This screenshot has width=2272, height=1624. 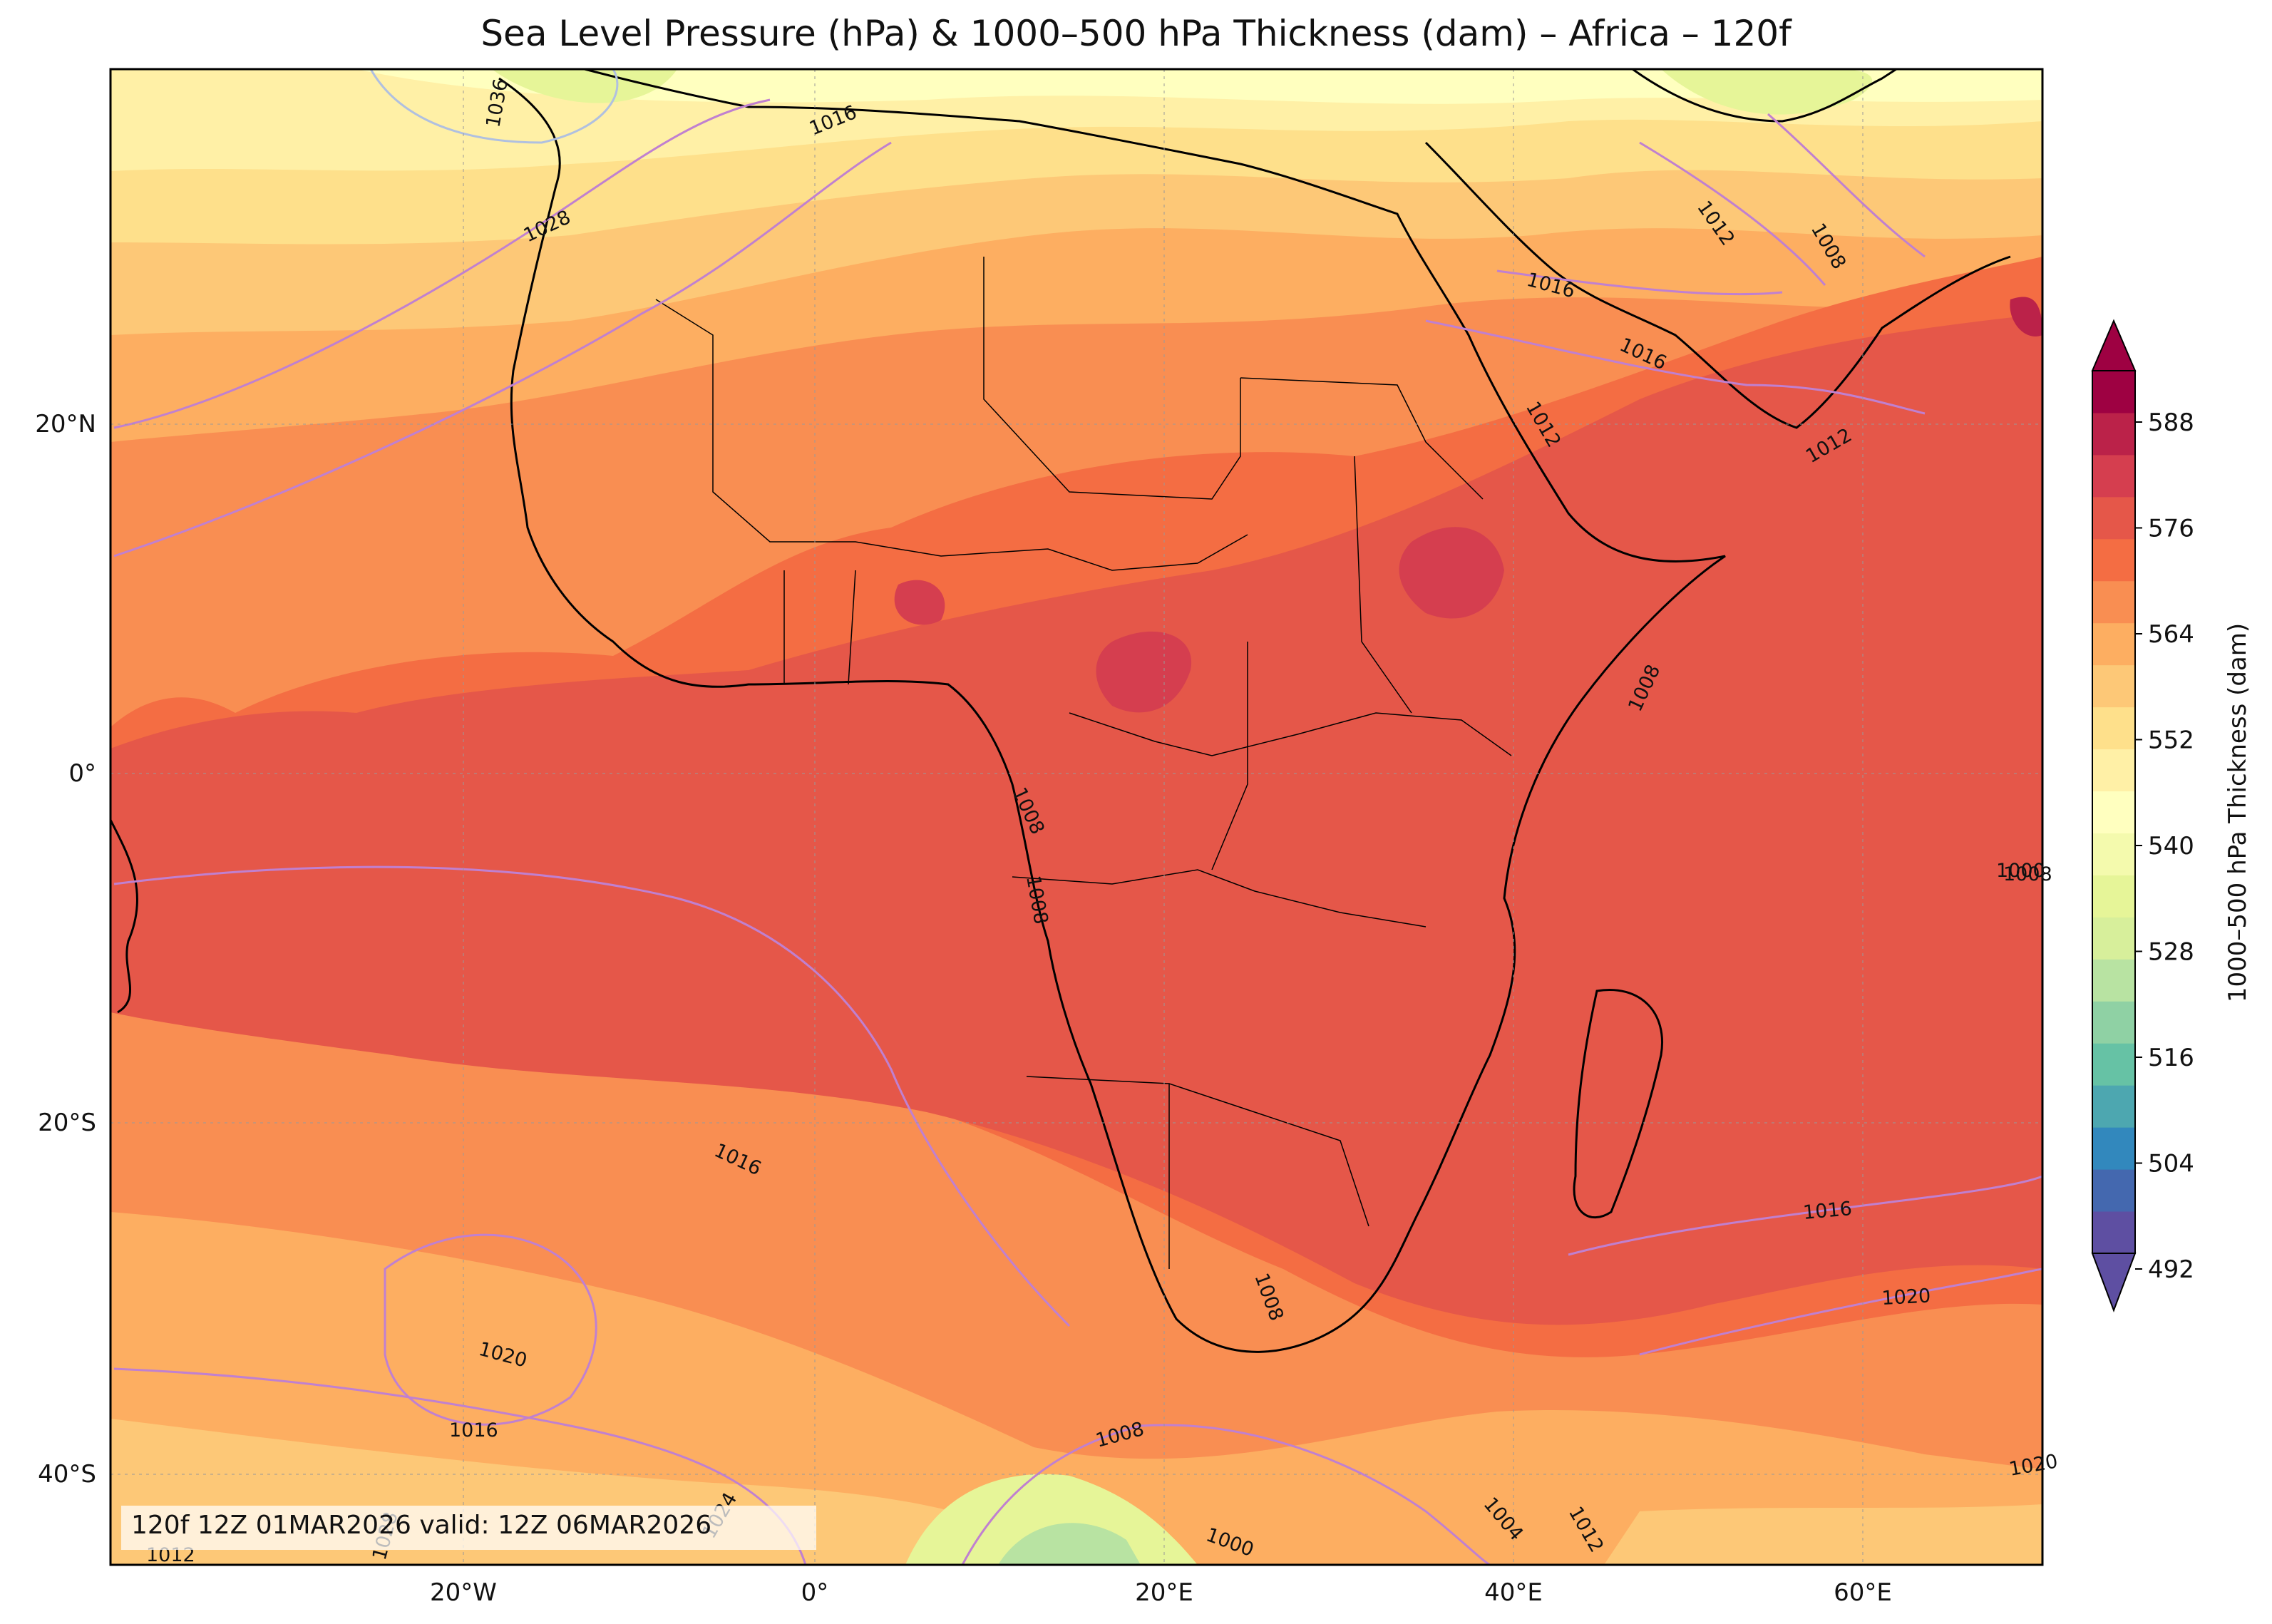 I want to click on colorbar-swatches, so click(x=2113, y=812).